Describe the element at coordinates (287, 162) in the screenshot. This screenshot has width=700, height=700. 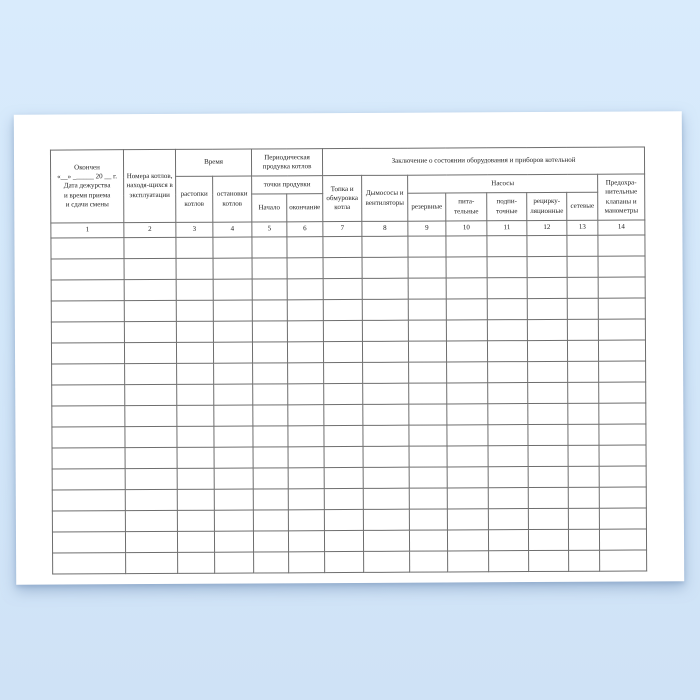
I see `header-blowdown-group: Периодическая продувка котлов` at that location.